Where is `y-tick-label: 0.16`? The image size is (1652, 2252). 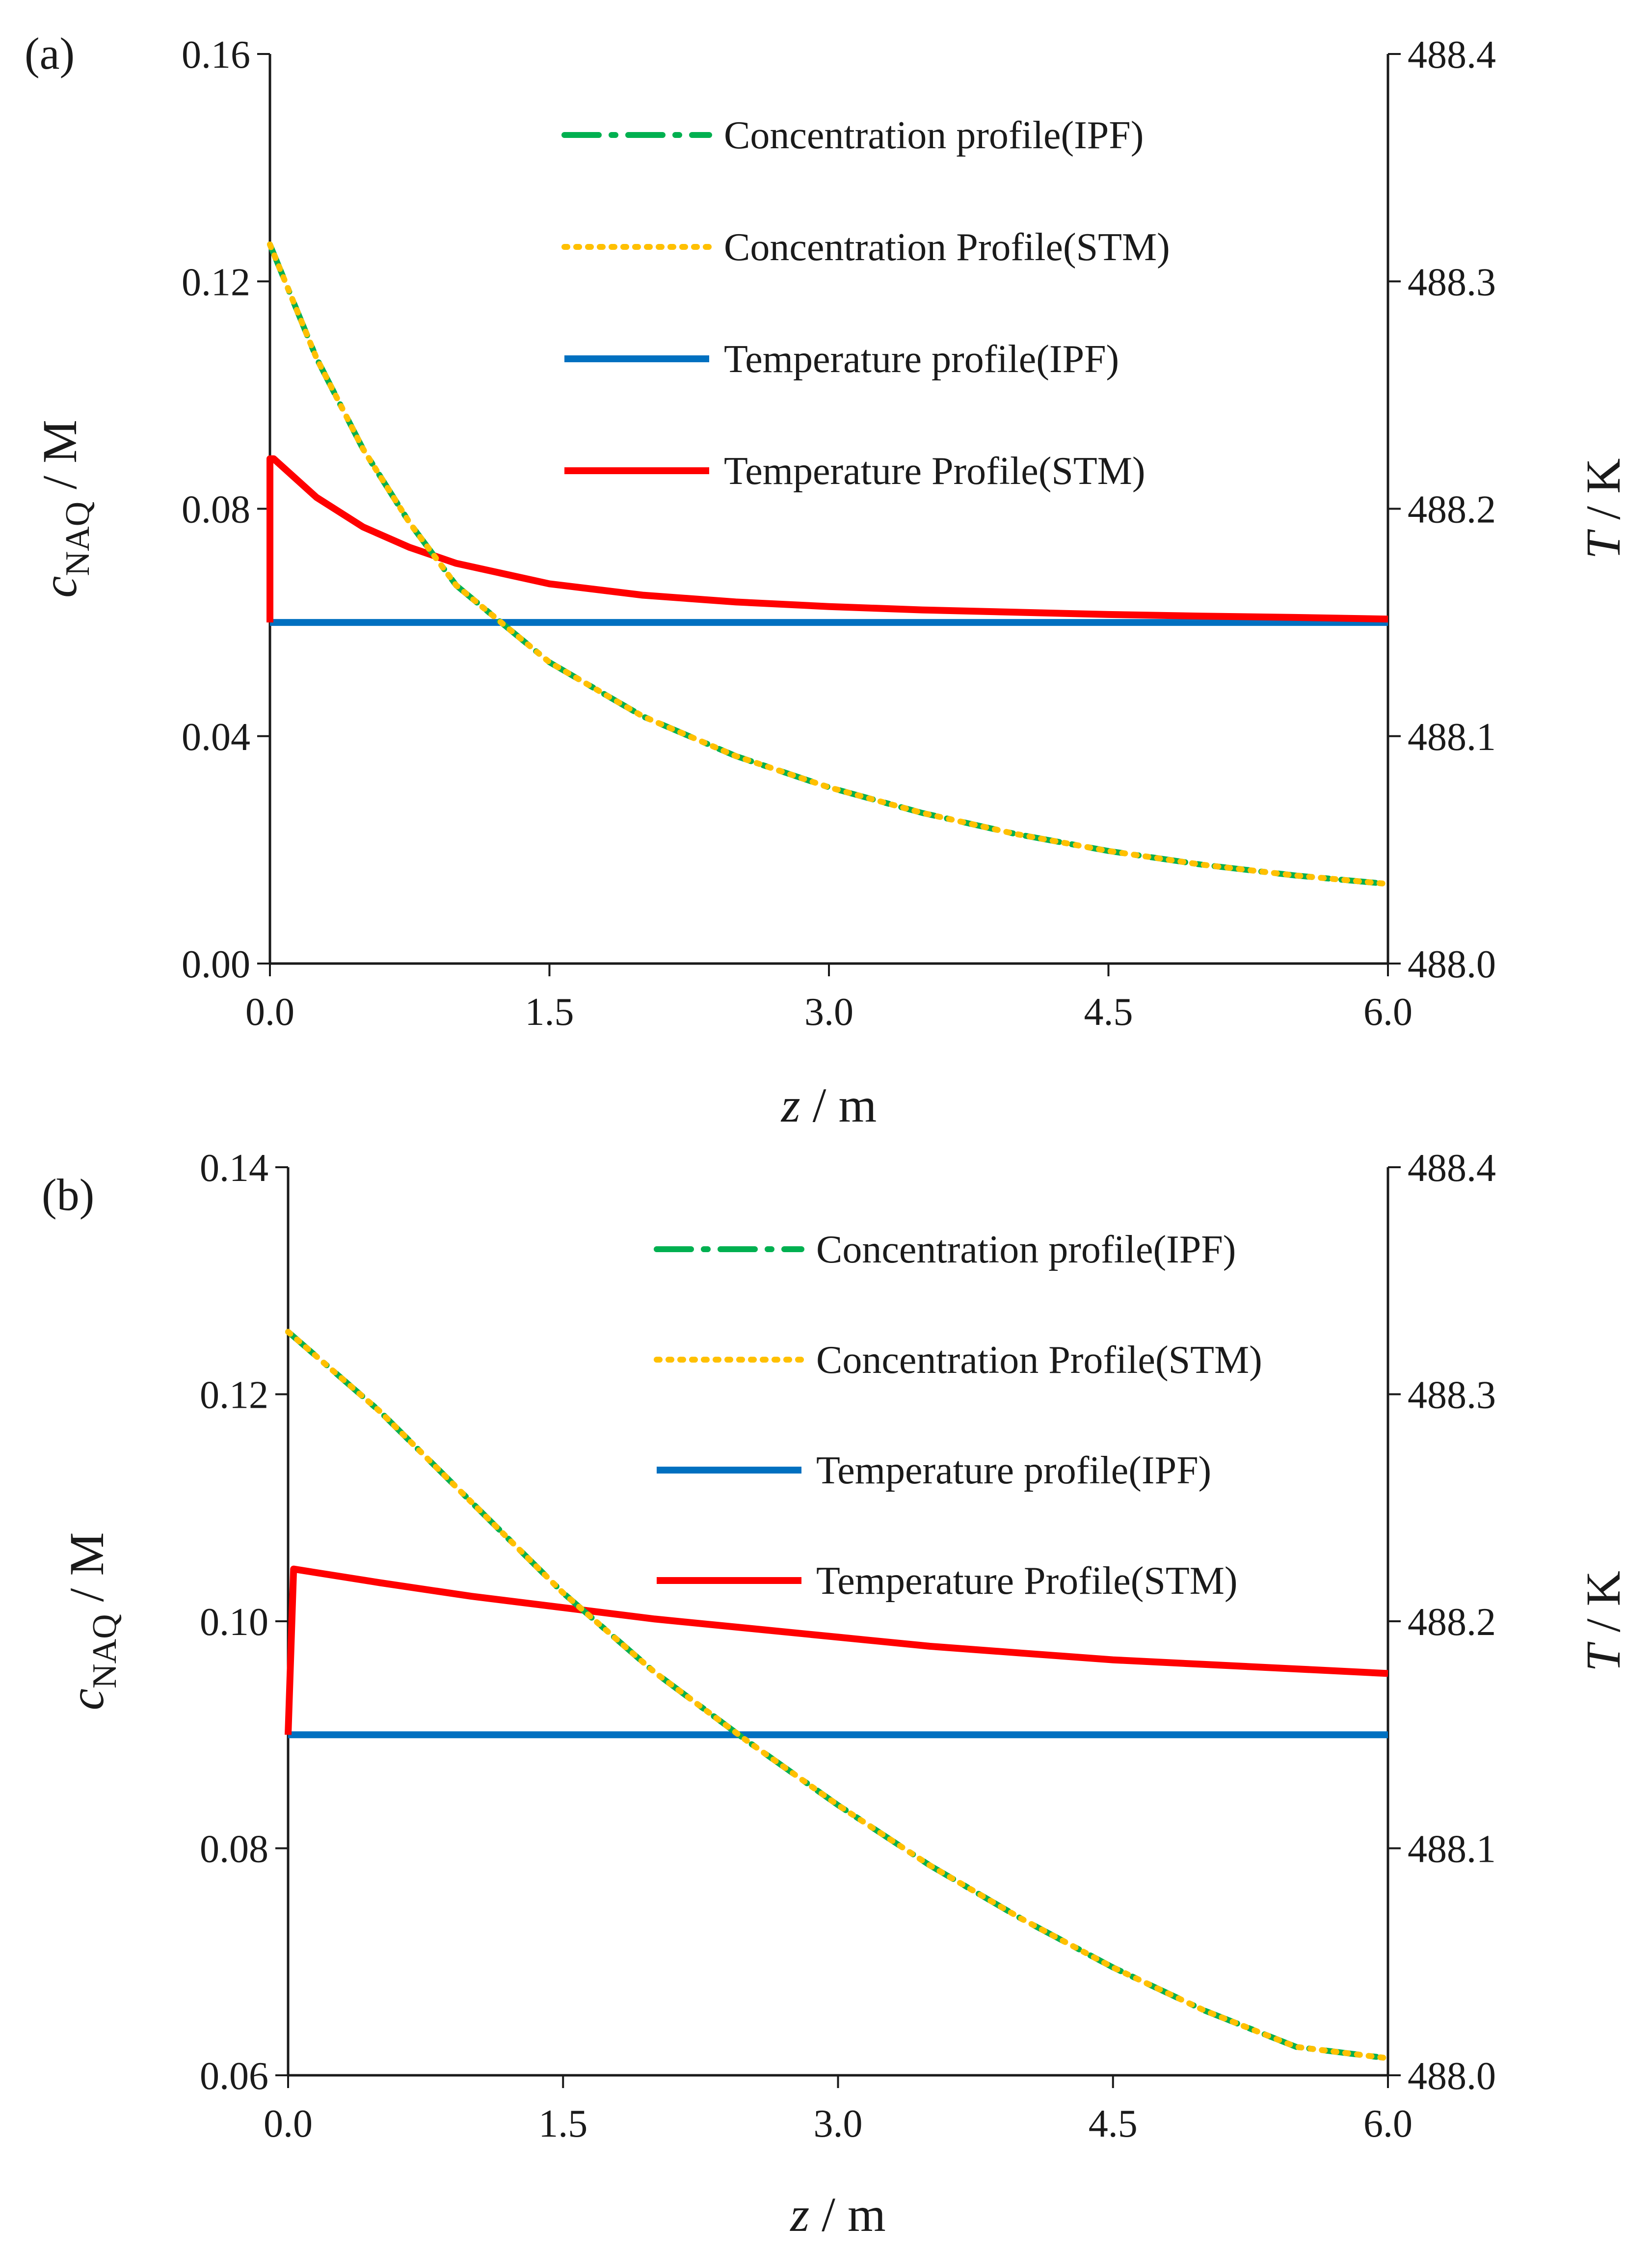 y-tick-label: 0.16 is located at coordinates (216, 55).